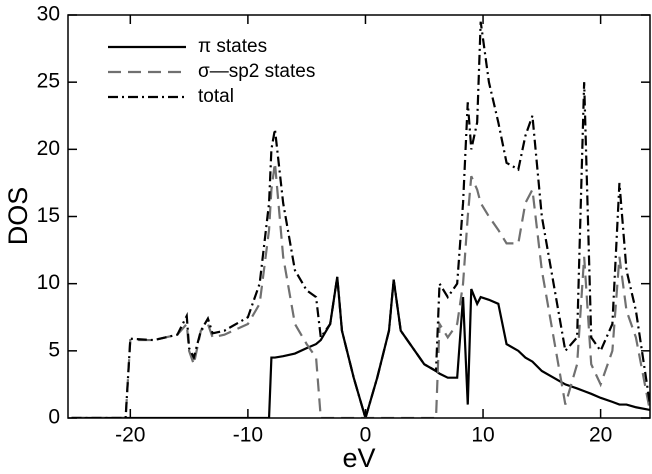 This screenshot has width=652, height=474. What do you see at coordinates (48, 148) in the screenshot?
I see `y-tick-label: 20` at bounding box center [48, 148].